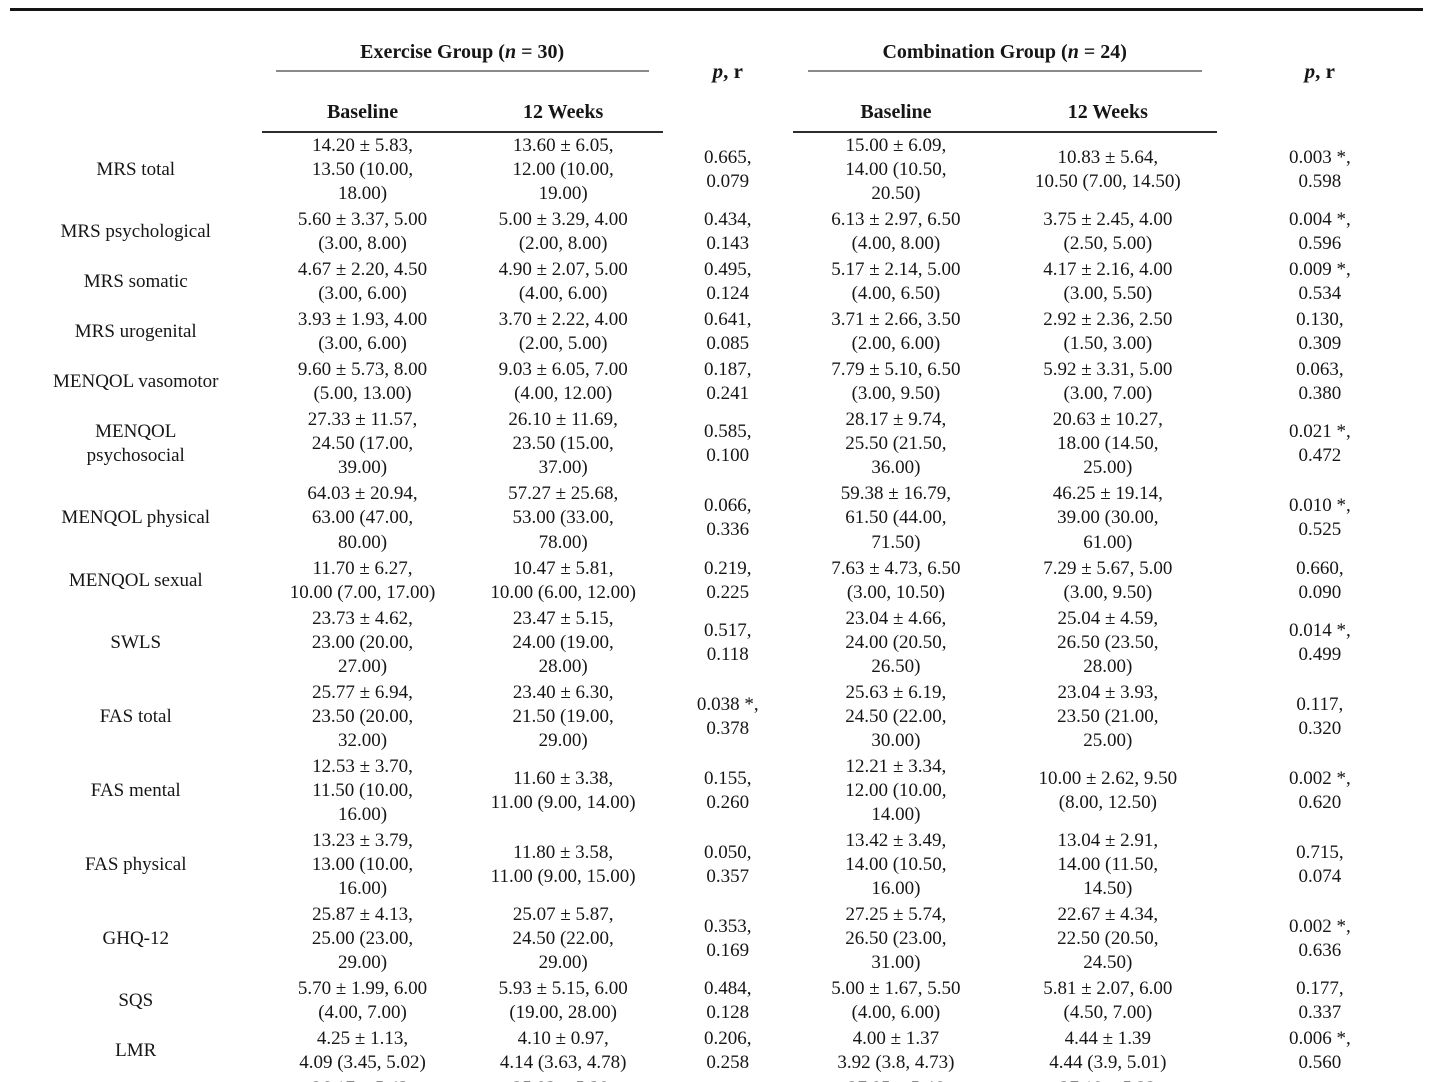 The image size is (1431, 1082). What do you see at coordinates (362, 642) in the screenshot?
I see `cell-exercise-baseline: 23.73 ± 4.62, 23.00 (20.00, 27.00)` at bounding box center [362, 642].